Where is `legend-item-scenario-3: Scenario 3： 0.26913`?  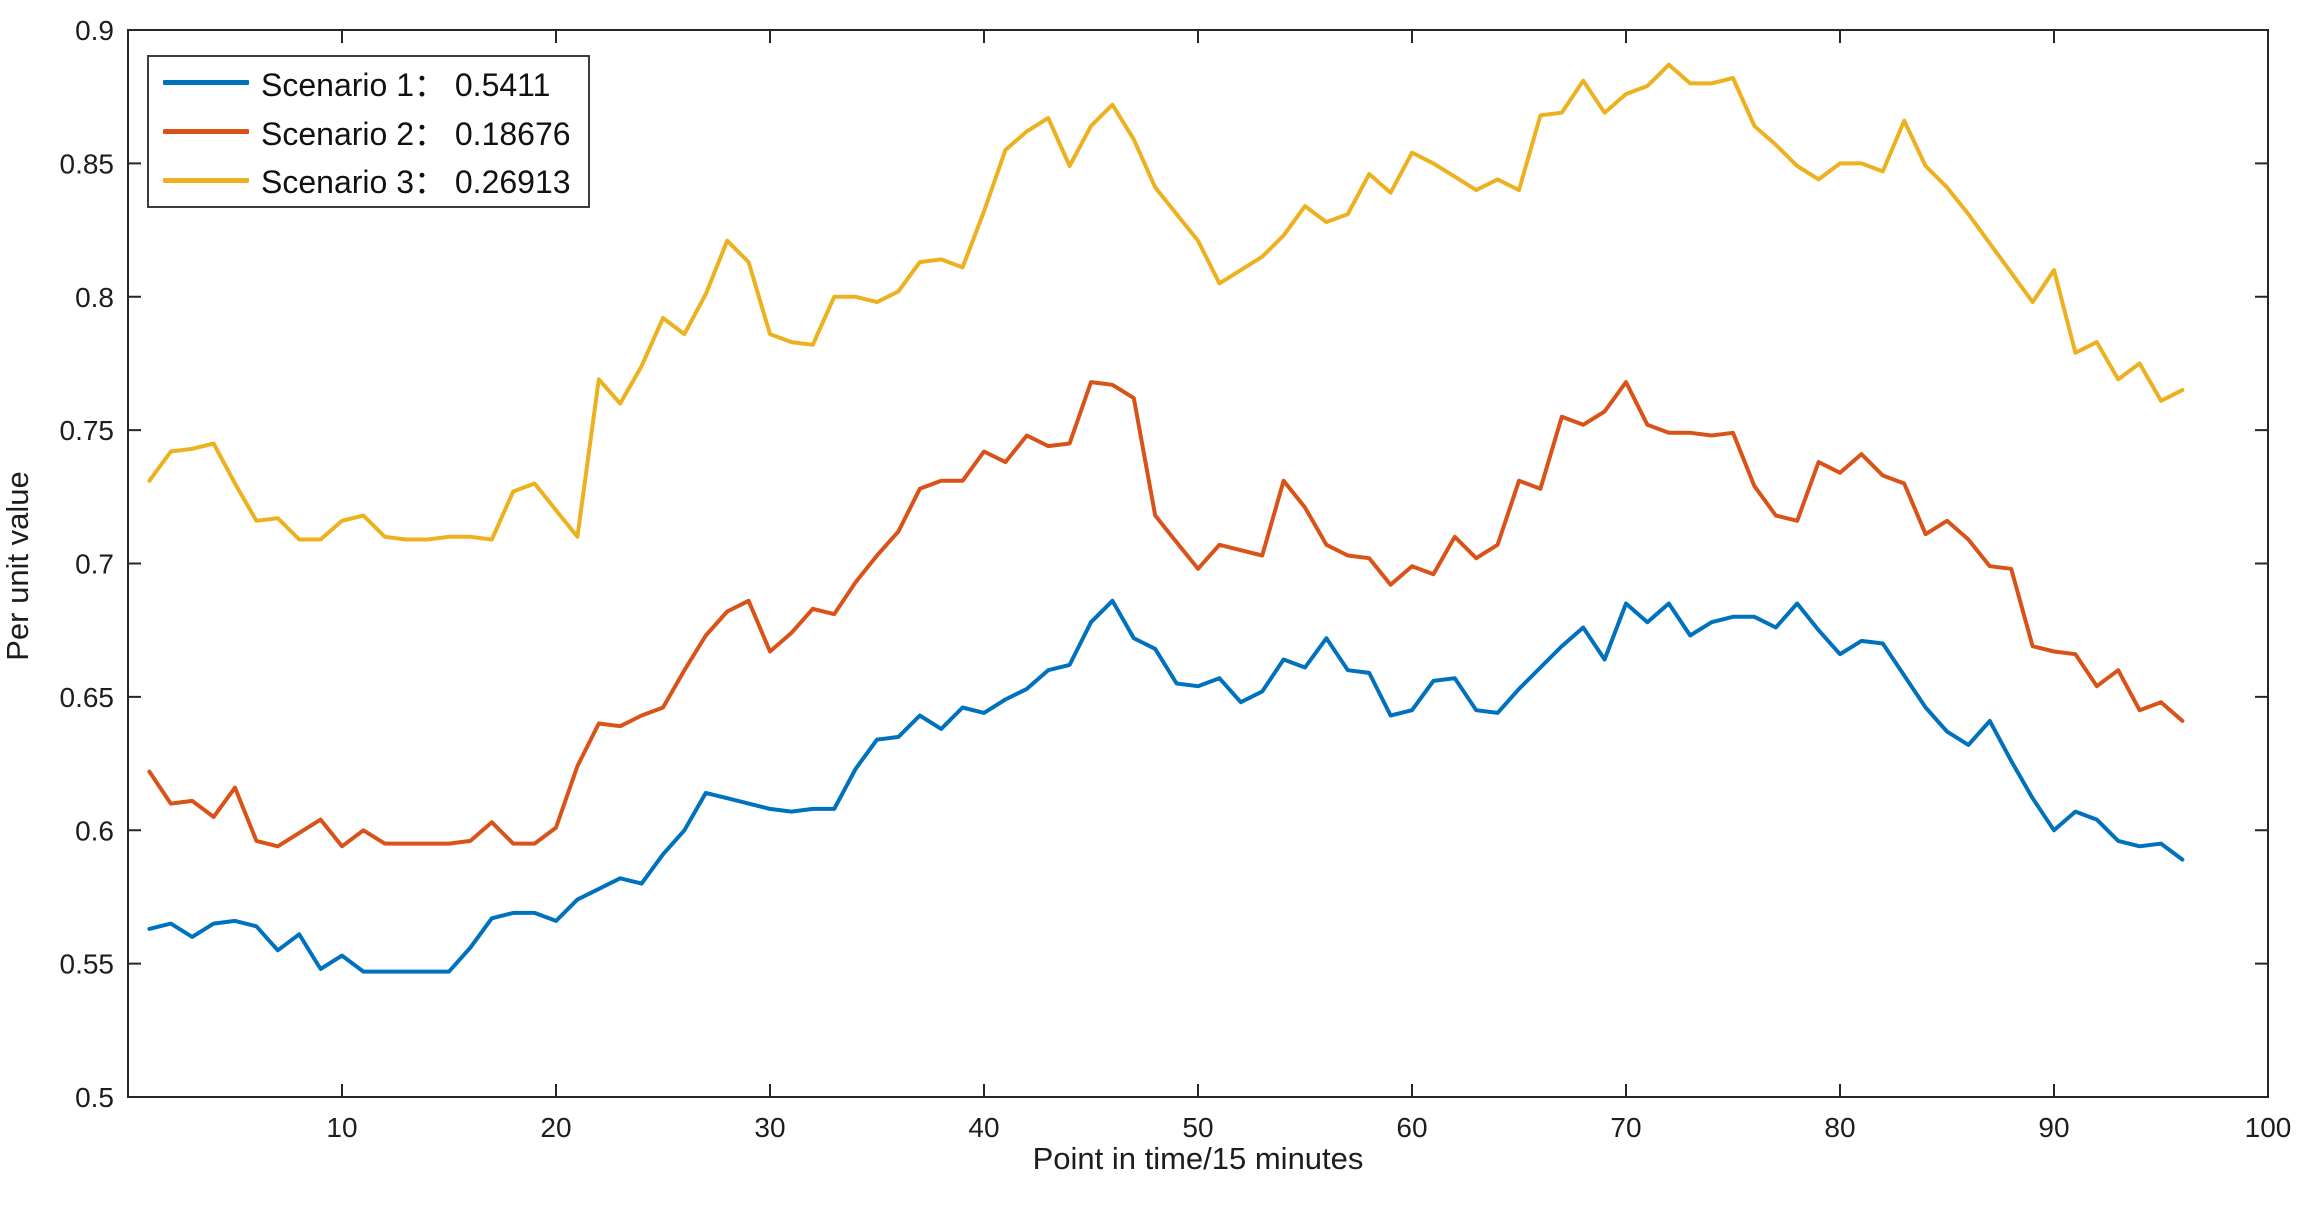 legend-item-scenario-3: Scenario 3： 0.26913 is located at coordinates (368, 180).